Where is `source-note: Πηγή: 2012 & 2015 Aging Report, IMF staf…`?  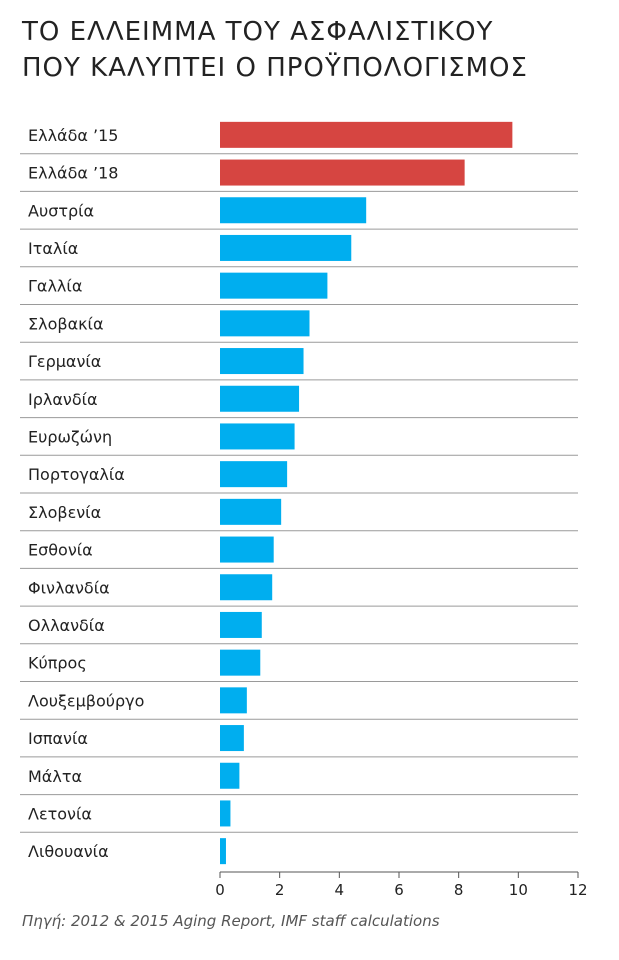
source-note: Πηγή: 2012 & 2015 Aging Report, IMF staf… is located at coordinates (231, 921).